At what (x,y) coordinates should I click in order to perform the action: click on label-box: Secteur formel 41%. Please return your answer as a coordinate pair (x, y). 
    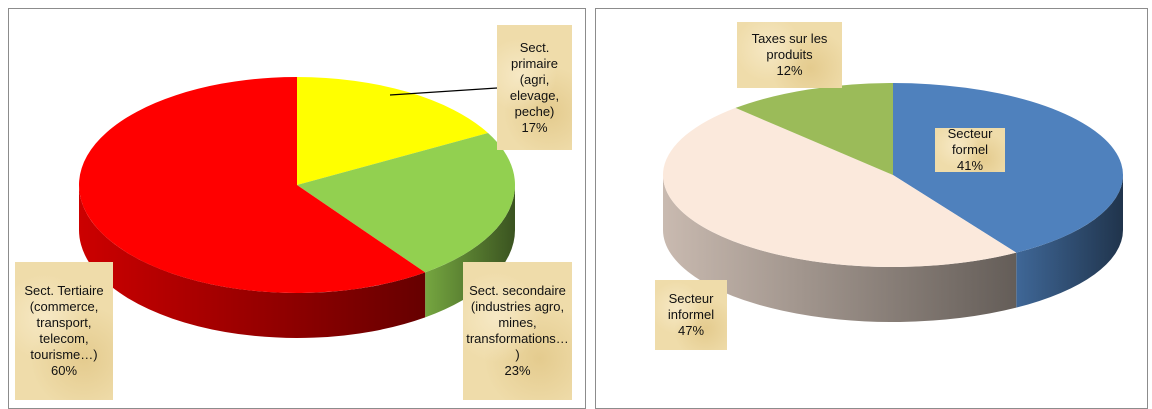
    Looking at the image, I should click on (970, 150).